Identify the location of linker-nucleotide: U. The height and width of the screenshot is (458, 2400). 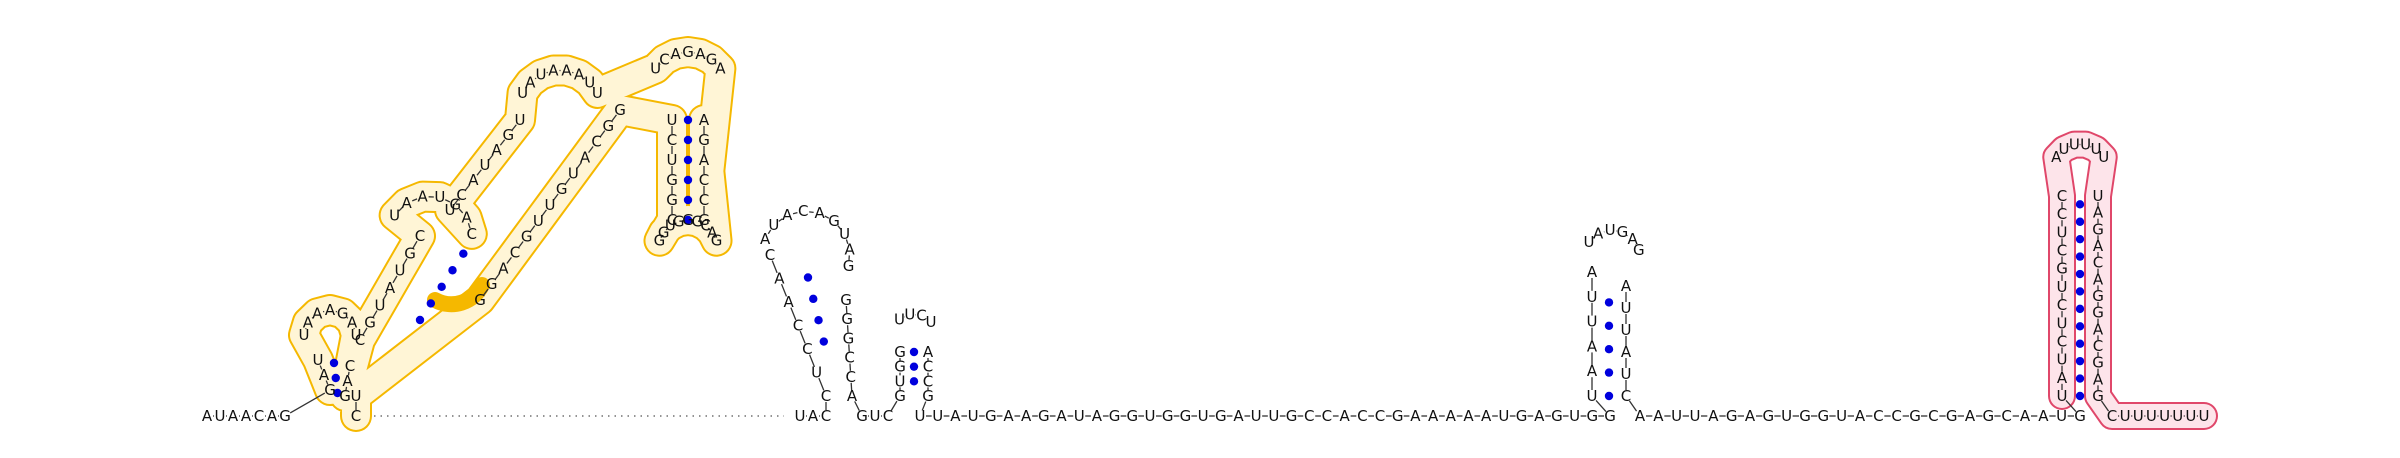
(800, 416).